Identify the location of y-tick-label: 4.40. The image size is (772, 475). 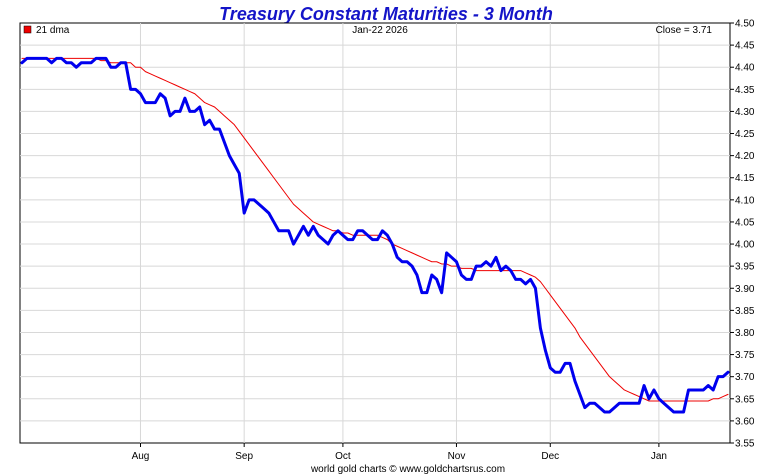
(745, 68).